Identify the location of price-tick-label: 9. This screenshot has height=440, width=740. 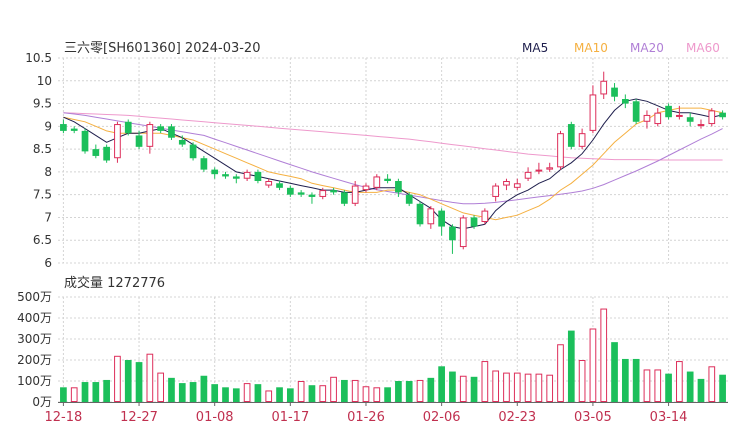
(48, 126).